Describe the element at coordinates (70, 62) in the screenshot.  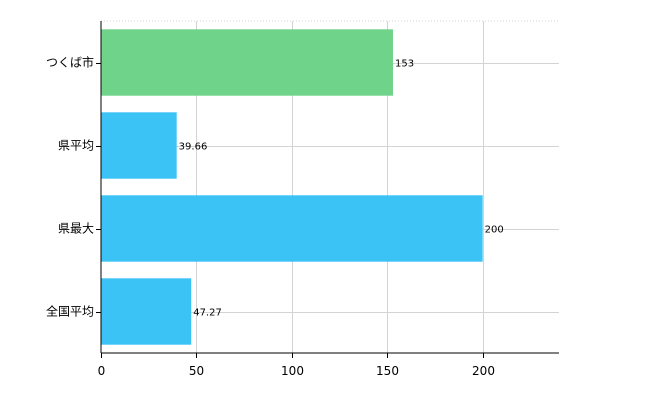
I see `category-label: つくば市` at that location.